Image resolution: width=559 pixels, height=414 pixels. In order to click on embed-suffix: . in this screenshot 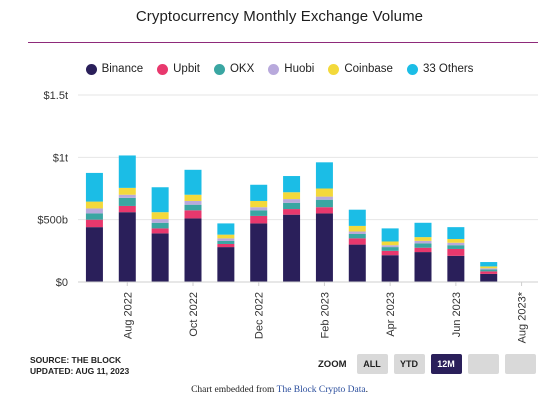, I will do `click(366, 390)`.